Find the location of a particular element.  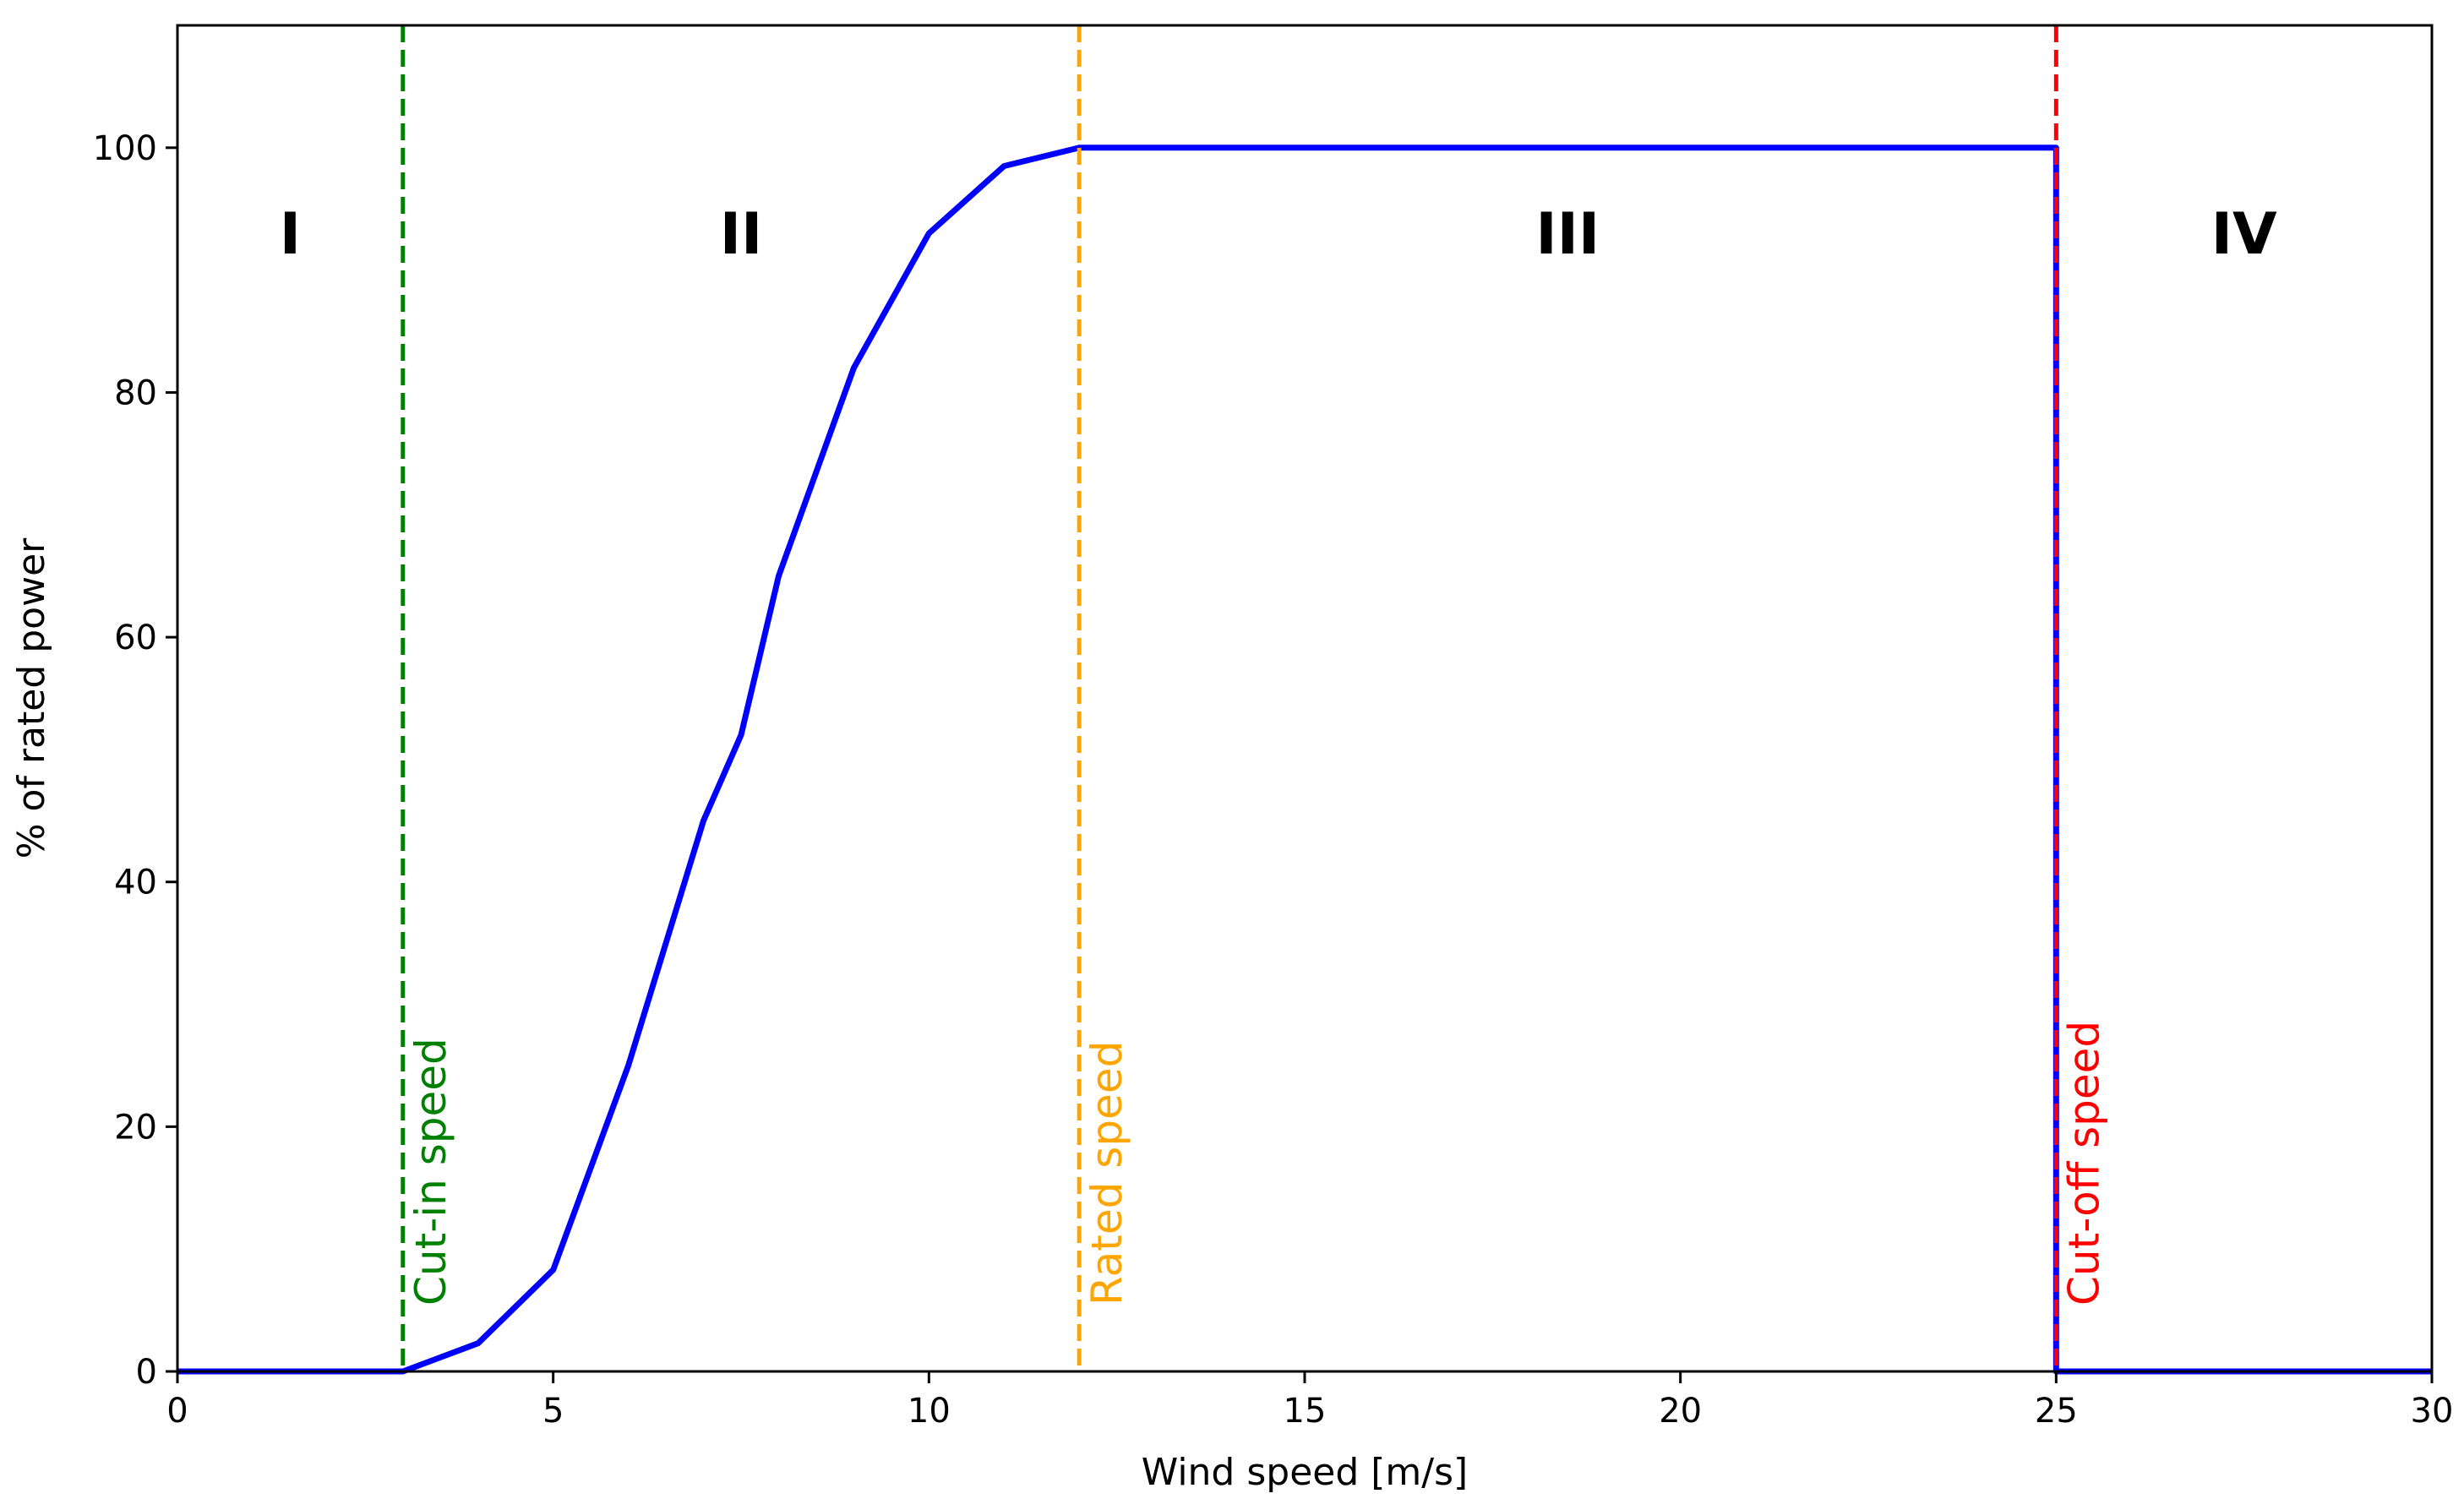

cut-in-speed-label: Cut-in speed is located at coordinates (430, 1172).